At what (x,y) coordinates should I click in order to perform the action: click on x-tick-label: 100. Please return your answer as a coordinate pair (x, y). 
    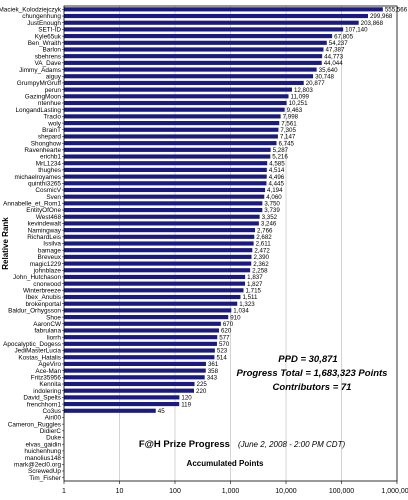
    Looking at the image, I should click on (175, 491).